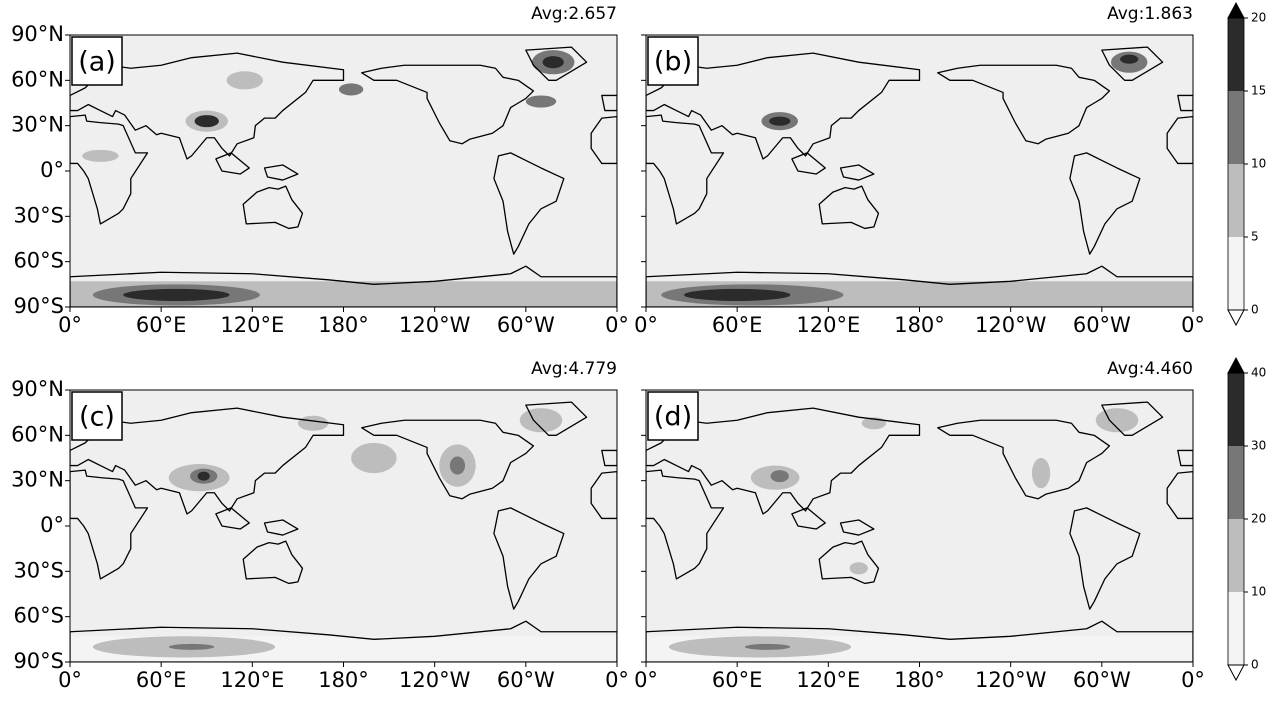 Image resolution: width=1269 pixels, height=702 pixels. What do you see at coordinates (1258, 91) in the screenshot?
I see `colorbar-label: 15` at bounding box center [1258, 91].